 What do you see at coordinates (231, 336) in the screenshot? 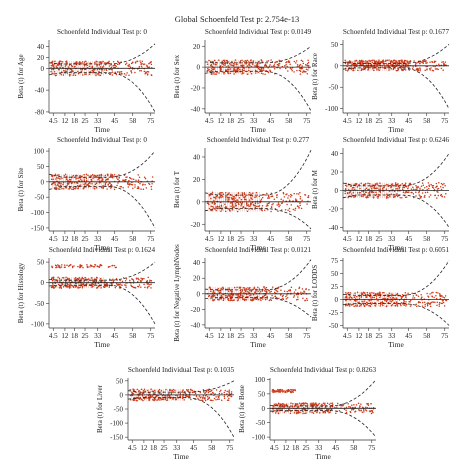
I see `x-tick-label: 18` at bounding box center [231, 336].